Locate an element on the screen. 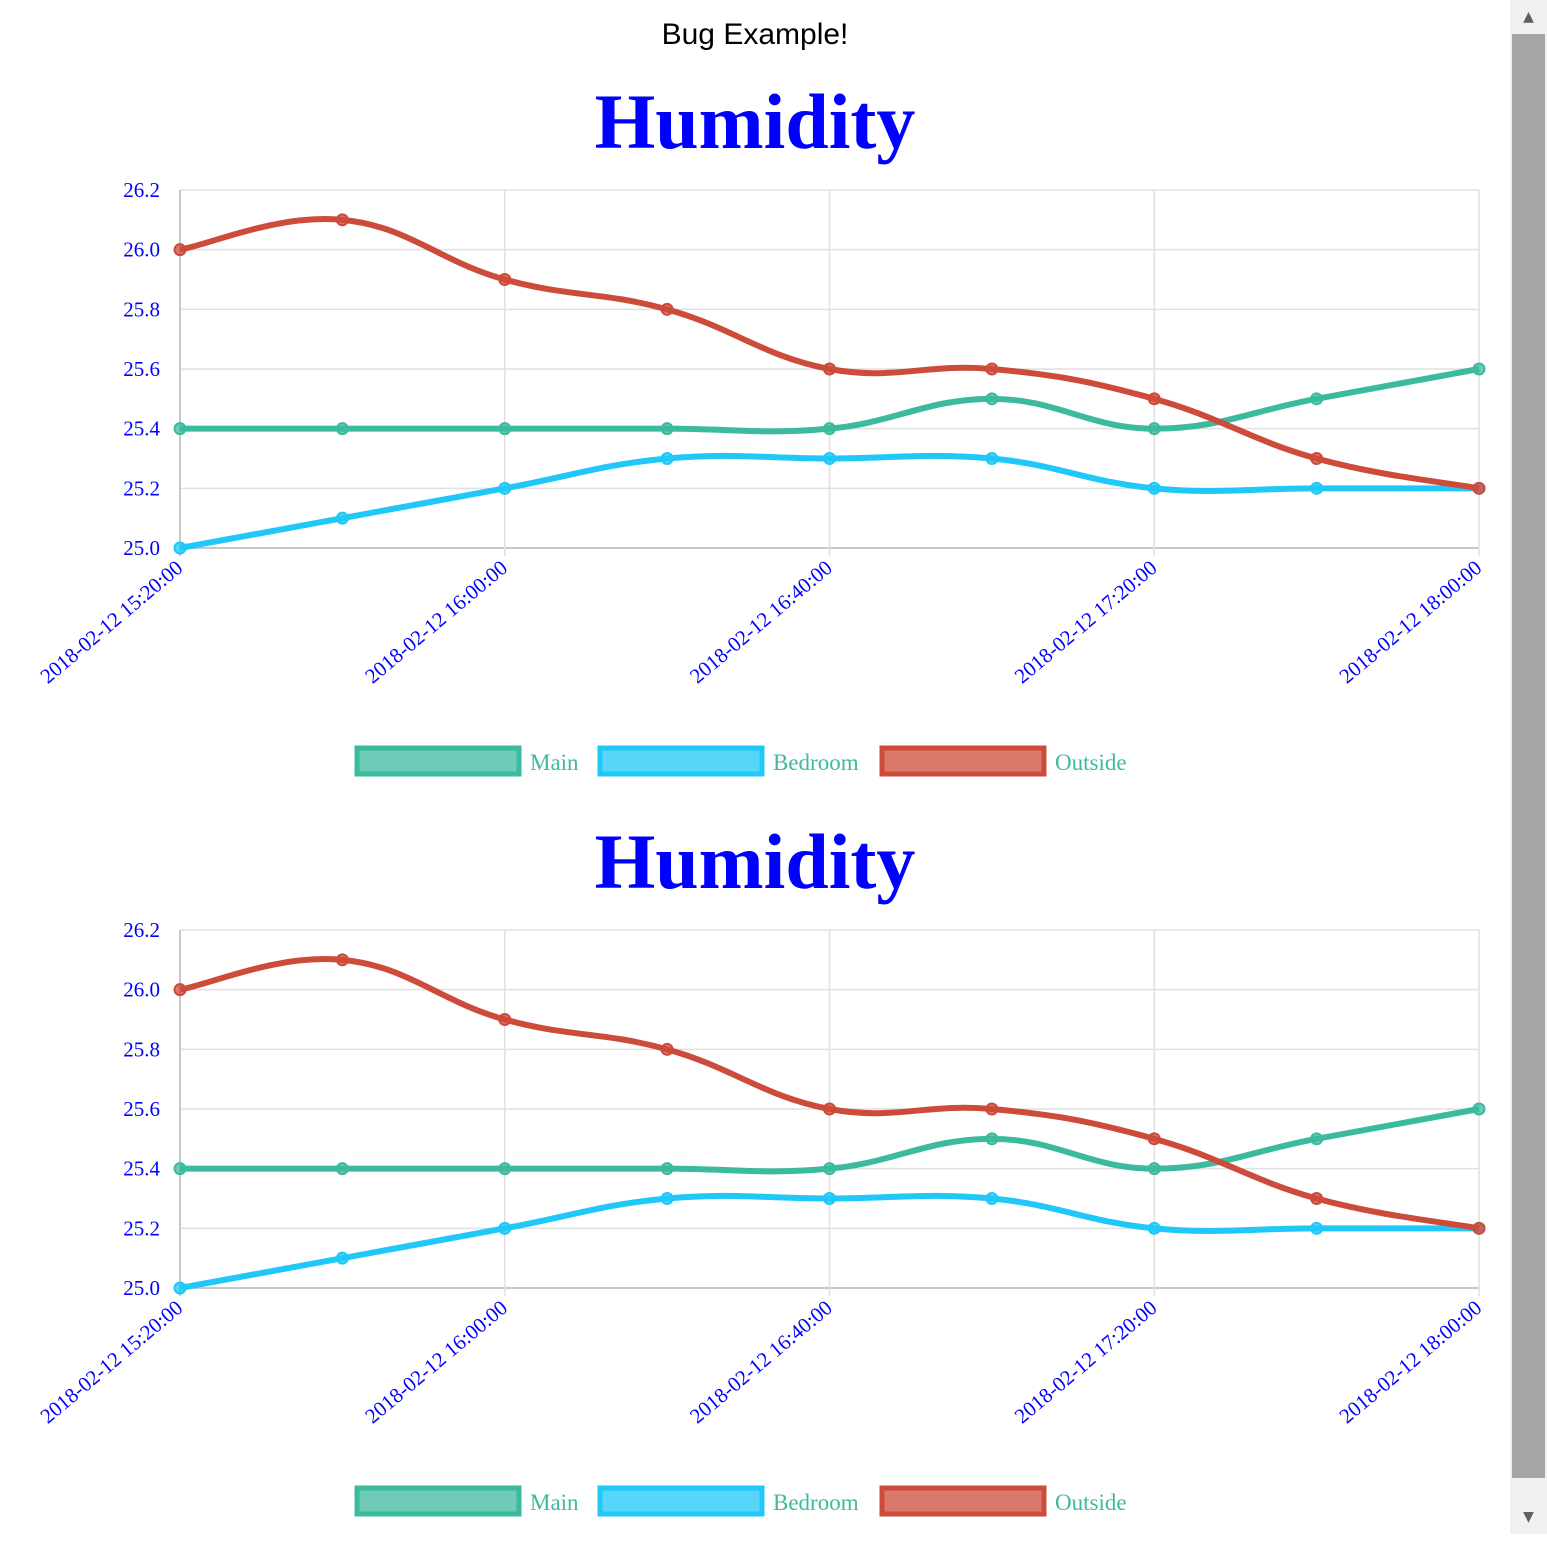  scroll-thumb is located at coordinates (1528, 756).